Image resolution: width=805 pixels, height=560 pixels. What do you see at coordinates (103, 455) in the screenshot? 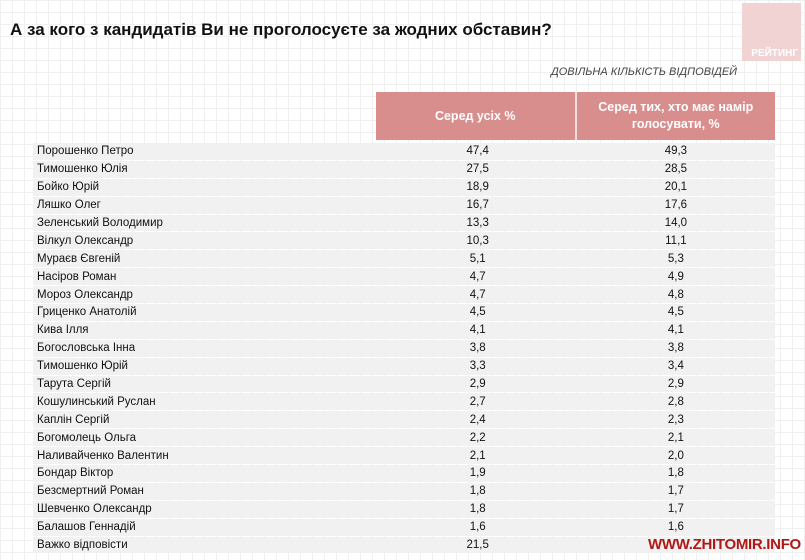
I see `candidate-name: Наливайченко Валентин` at bounding box center [103, 455].